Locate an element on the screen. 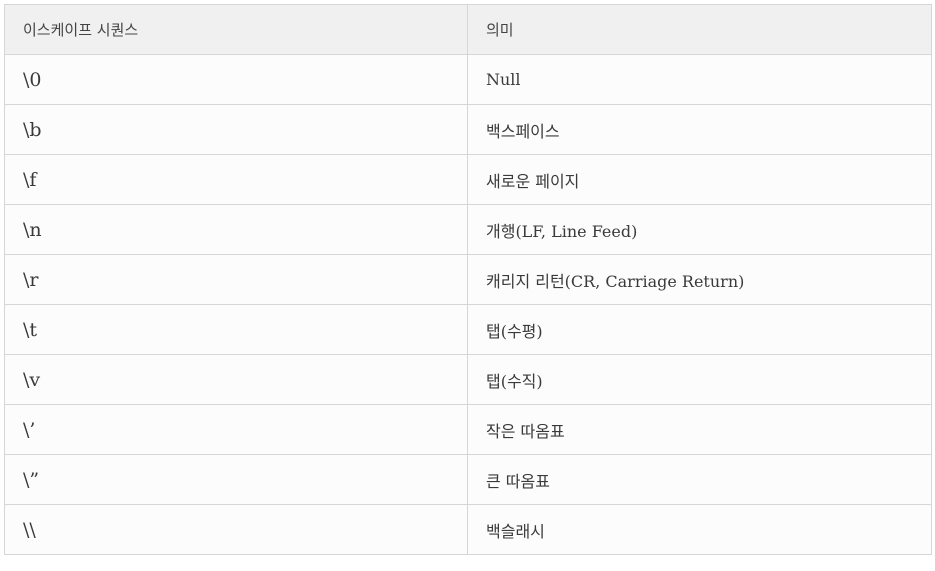 The width and height of the screenshot is (935, 571). header-row: 이스케이프 시퀀스 의미 is located at coordinates (468, 29).